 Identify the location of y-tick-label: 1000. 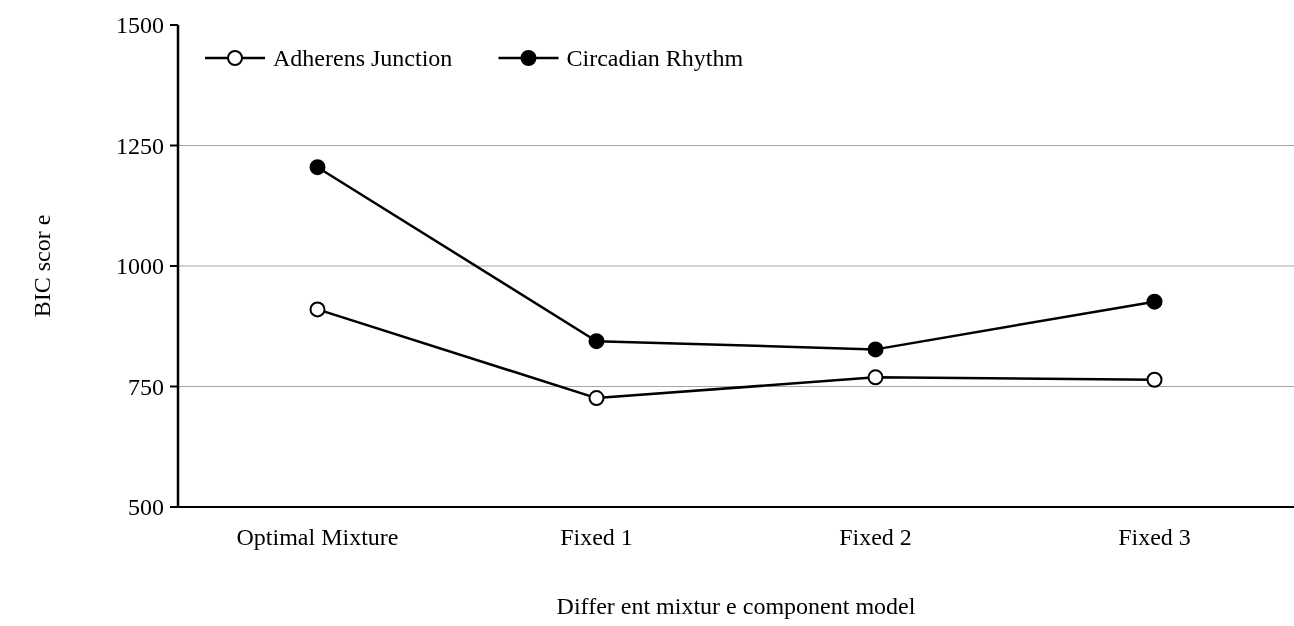
(140, 266).